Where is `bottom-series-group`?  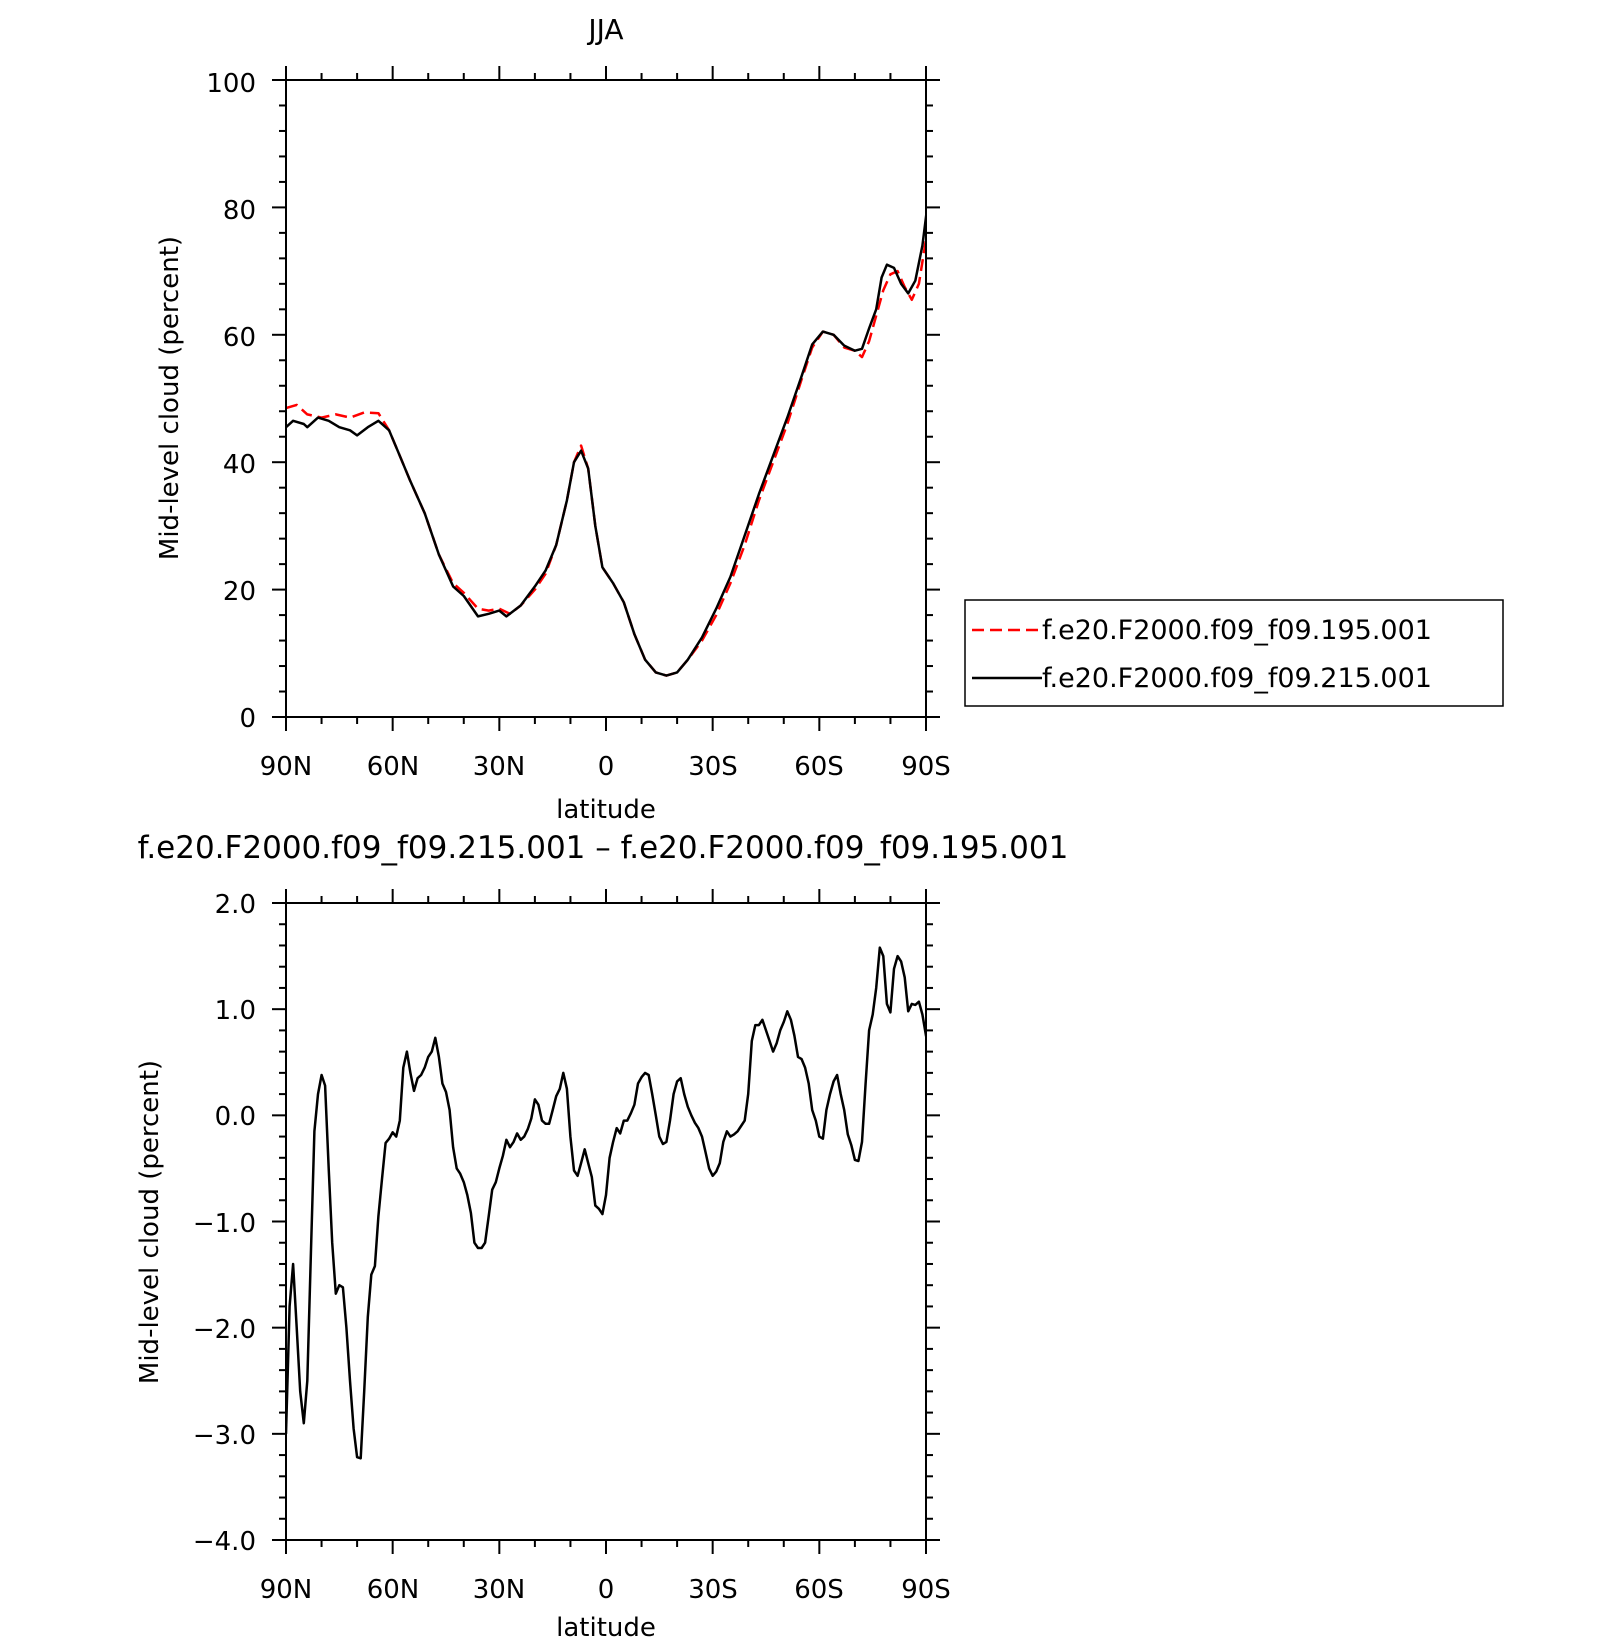
bottom-series-group is located at coordinates (606, 1203).